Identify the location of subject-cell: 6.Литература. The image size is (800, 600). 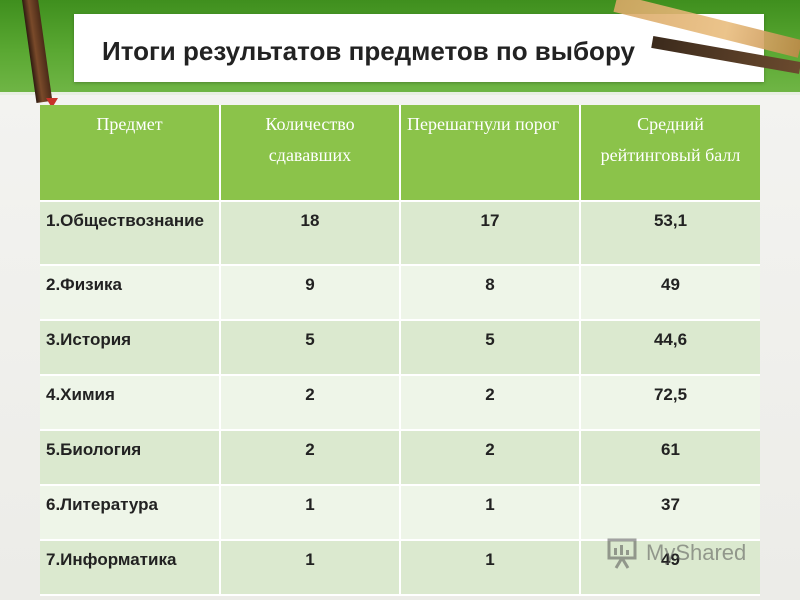
(130, 513).